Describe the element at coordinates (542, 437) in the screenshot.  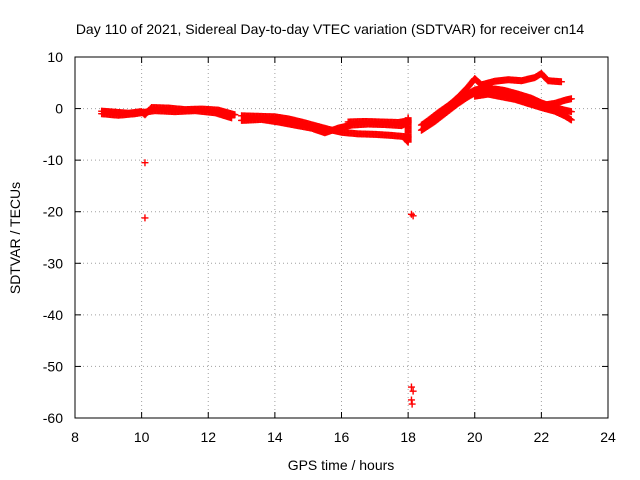
I see `x-tick-label: 22` at that location.